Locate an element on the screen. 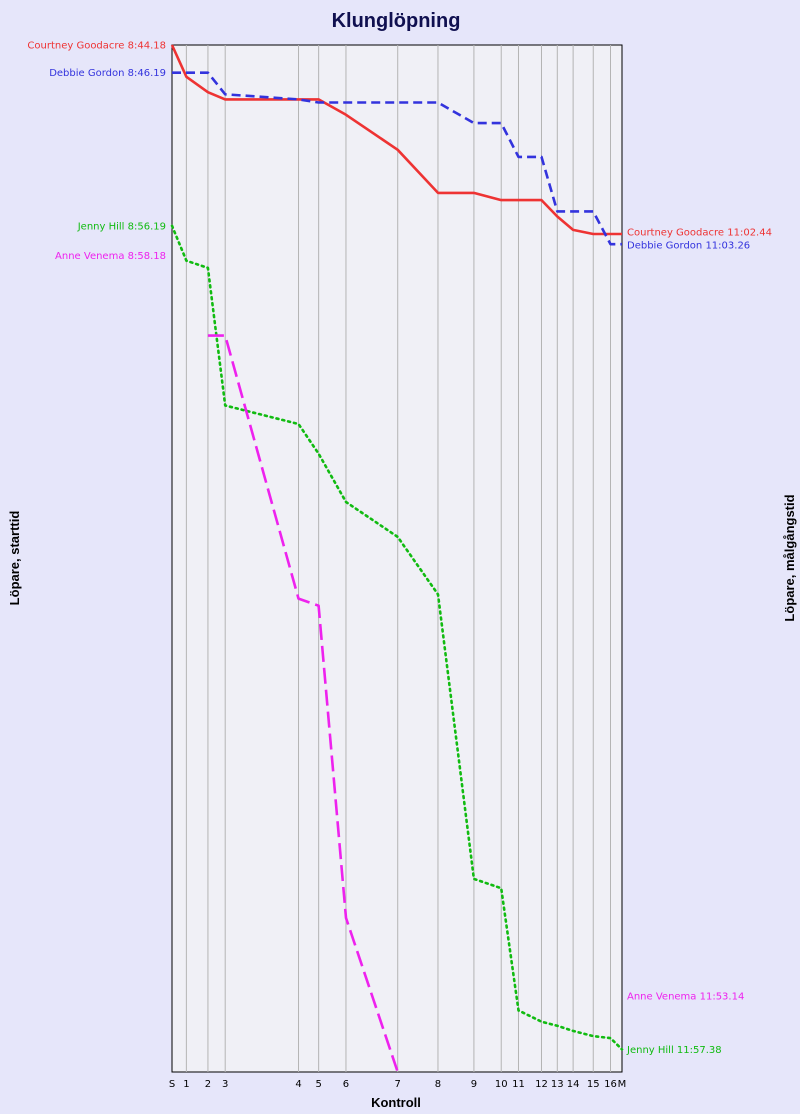  y-axis-right-title: Löpare, målgångstid is located at coordinates (789, 557).